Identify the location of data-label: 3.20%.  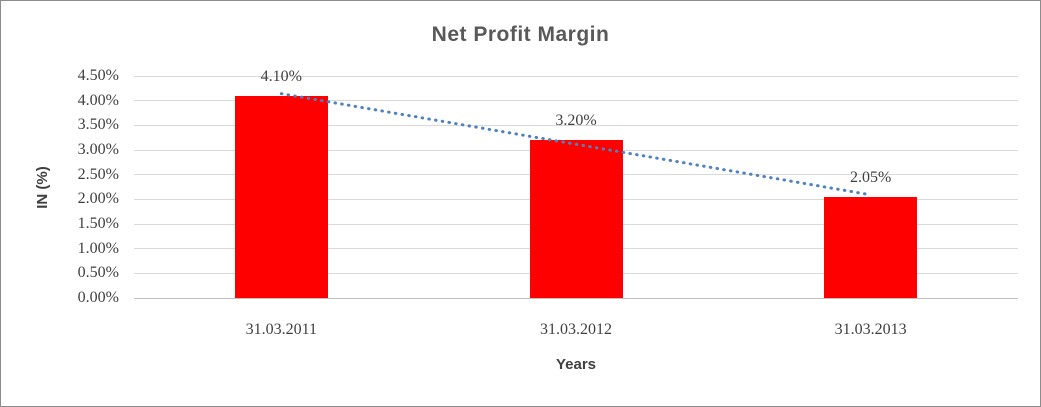
(576, 121).